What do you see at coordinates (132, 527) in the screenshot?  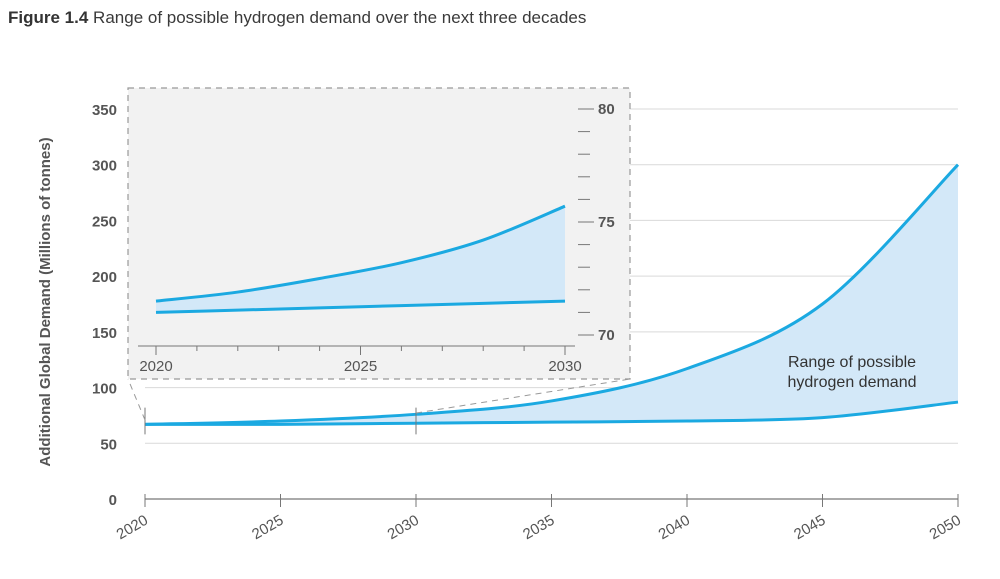 I see `x-tick-label: 2020` at bounding box center [132, 527].